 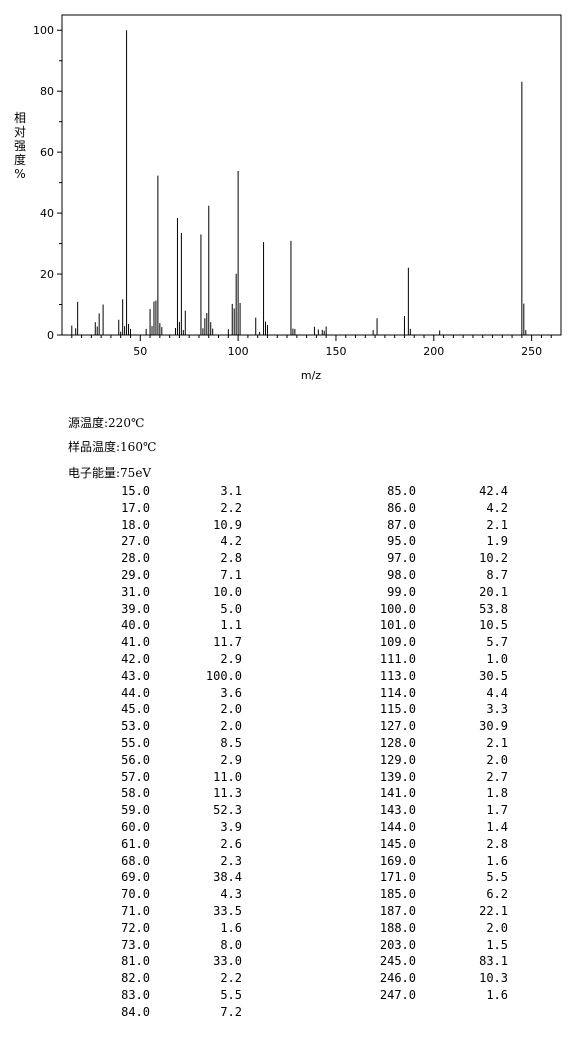 What do you see at coordinates (135, 810) in the screenshot?
I see `mz-value: 59.0` at bounding box center [135, 810].